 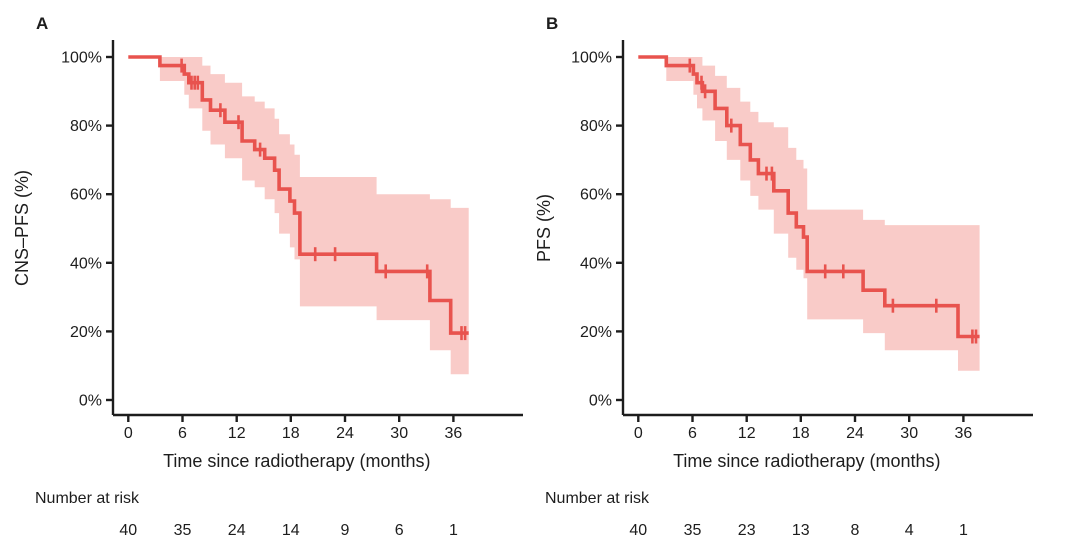 I want to click on risk-count: 14, so click(x=291, y=530).